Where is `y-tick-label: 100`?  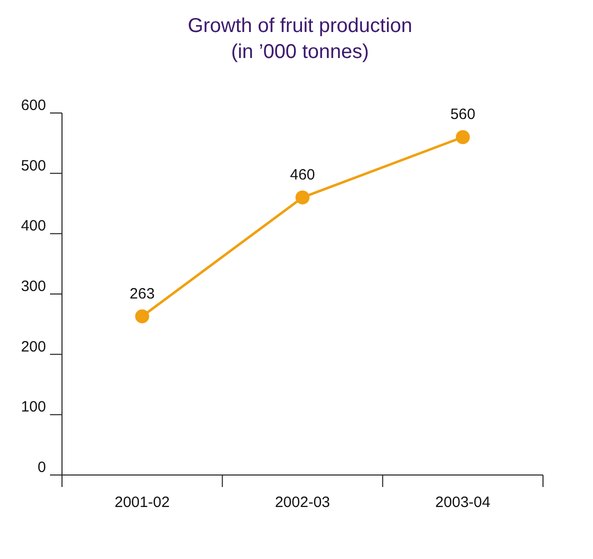 y-tick-label: 100 is located at coordinates (33, 407).